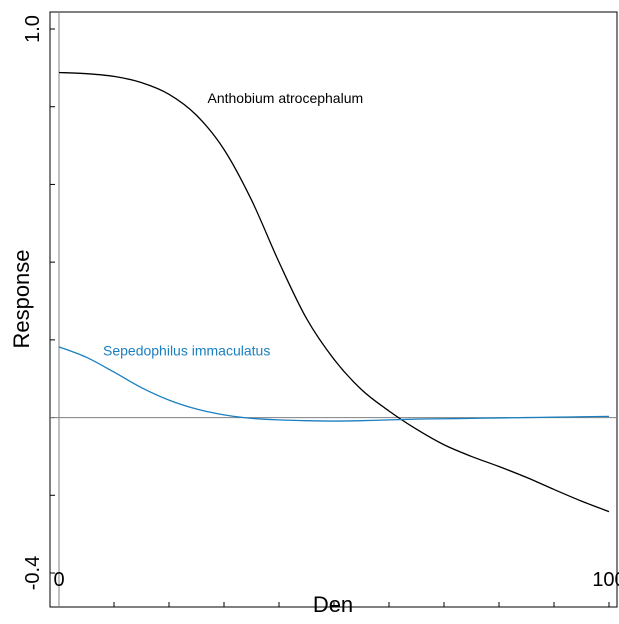 The image size is (619, 624). What do you see at coordinates (186, 350) in the screenshot?
I see `series-annotation-2: Sepedophilus immaculatus` at bounding box center [186, 350].